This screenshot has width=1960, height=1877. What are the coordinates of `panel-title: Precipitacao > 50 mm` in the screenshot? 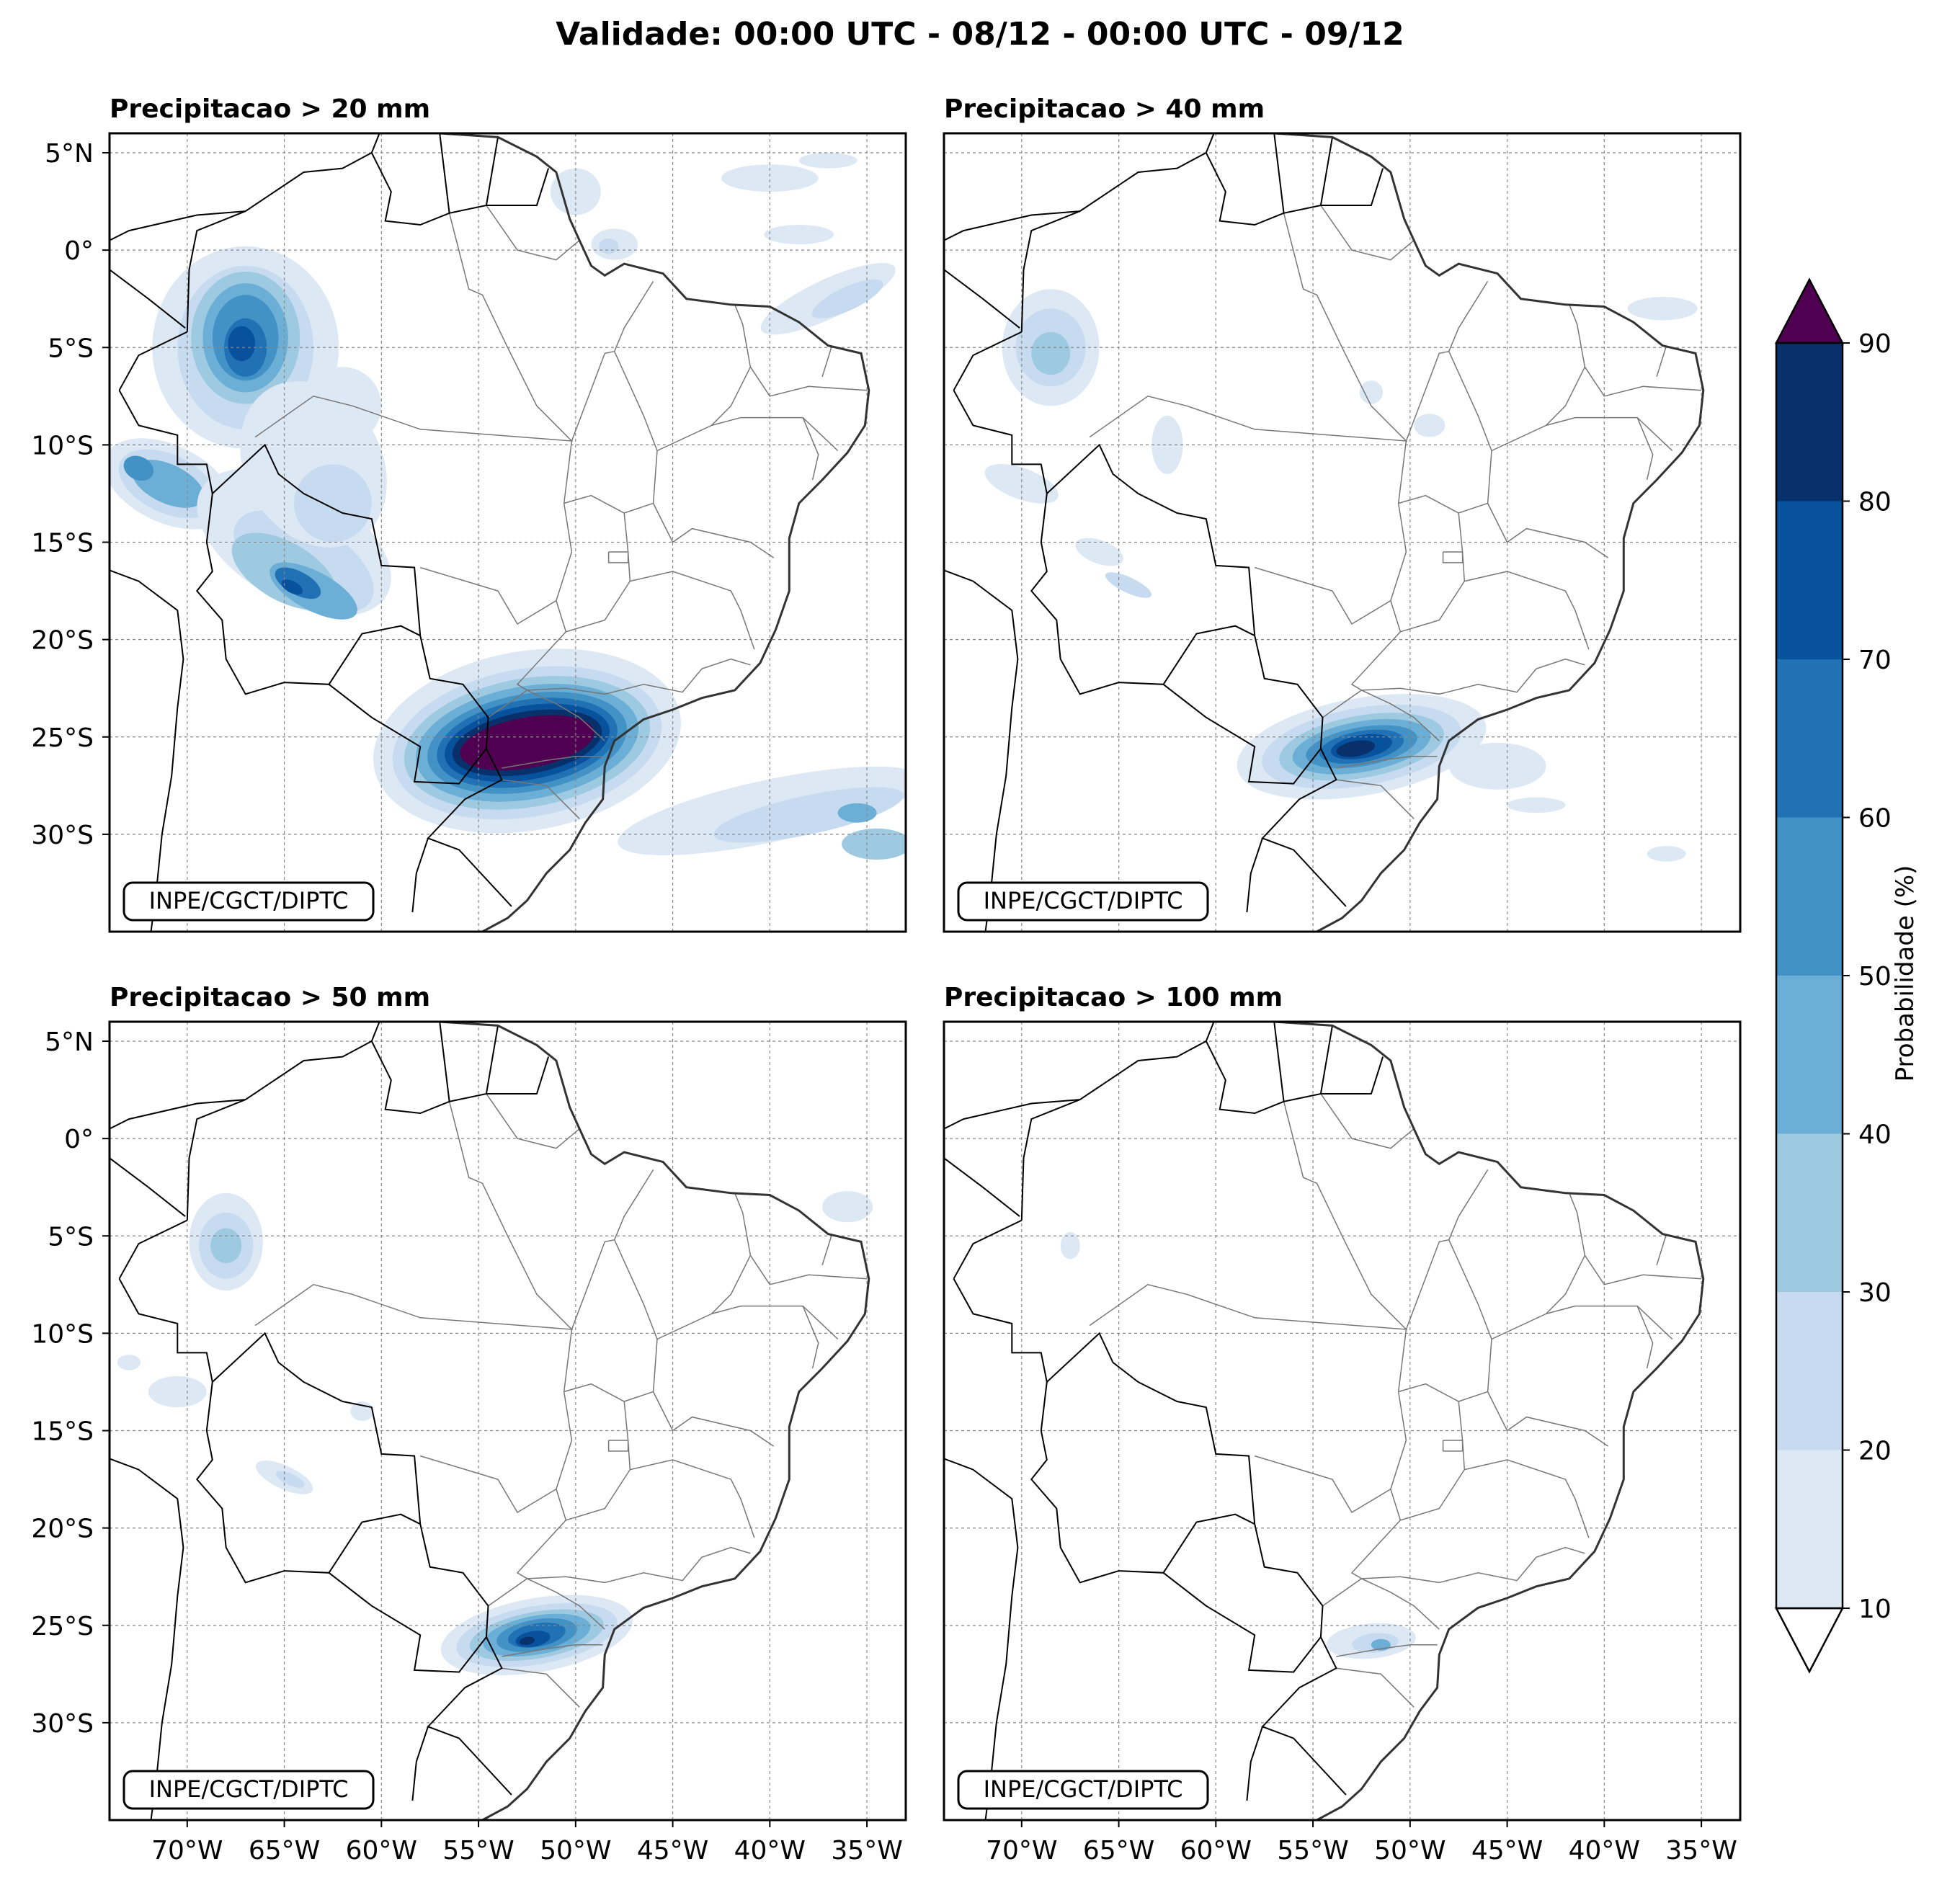 It's located at (270, 997).